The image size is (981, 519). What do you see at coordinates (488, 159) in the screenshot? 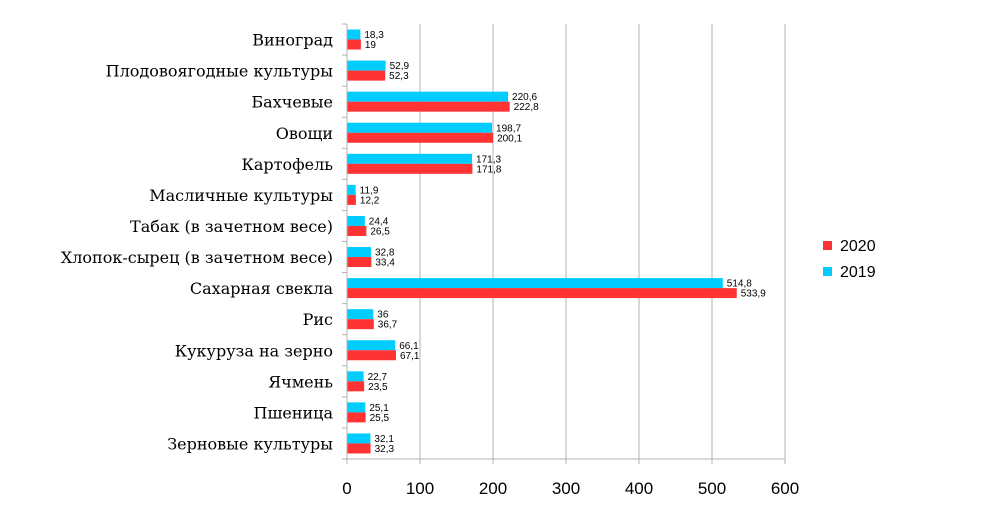
I see `data-label-2019: 171,3` at bounding box center [488, 159].